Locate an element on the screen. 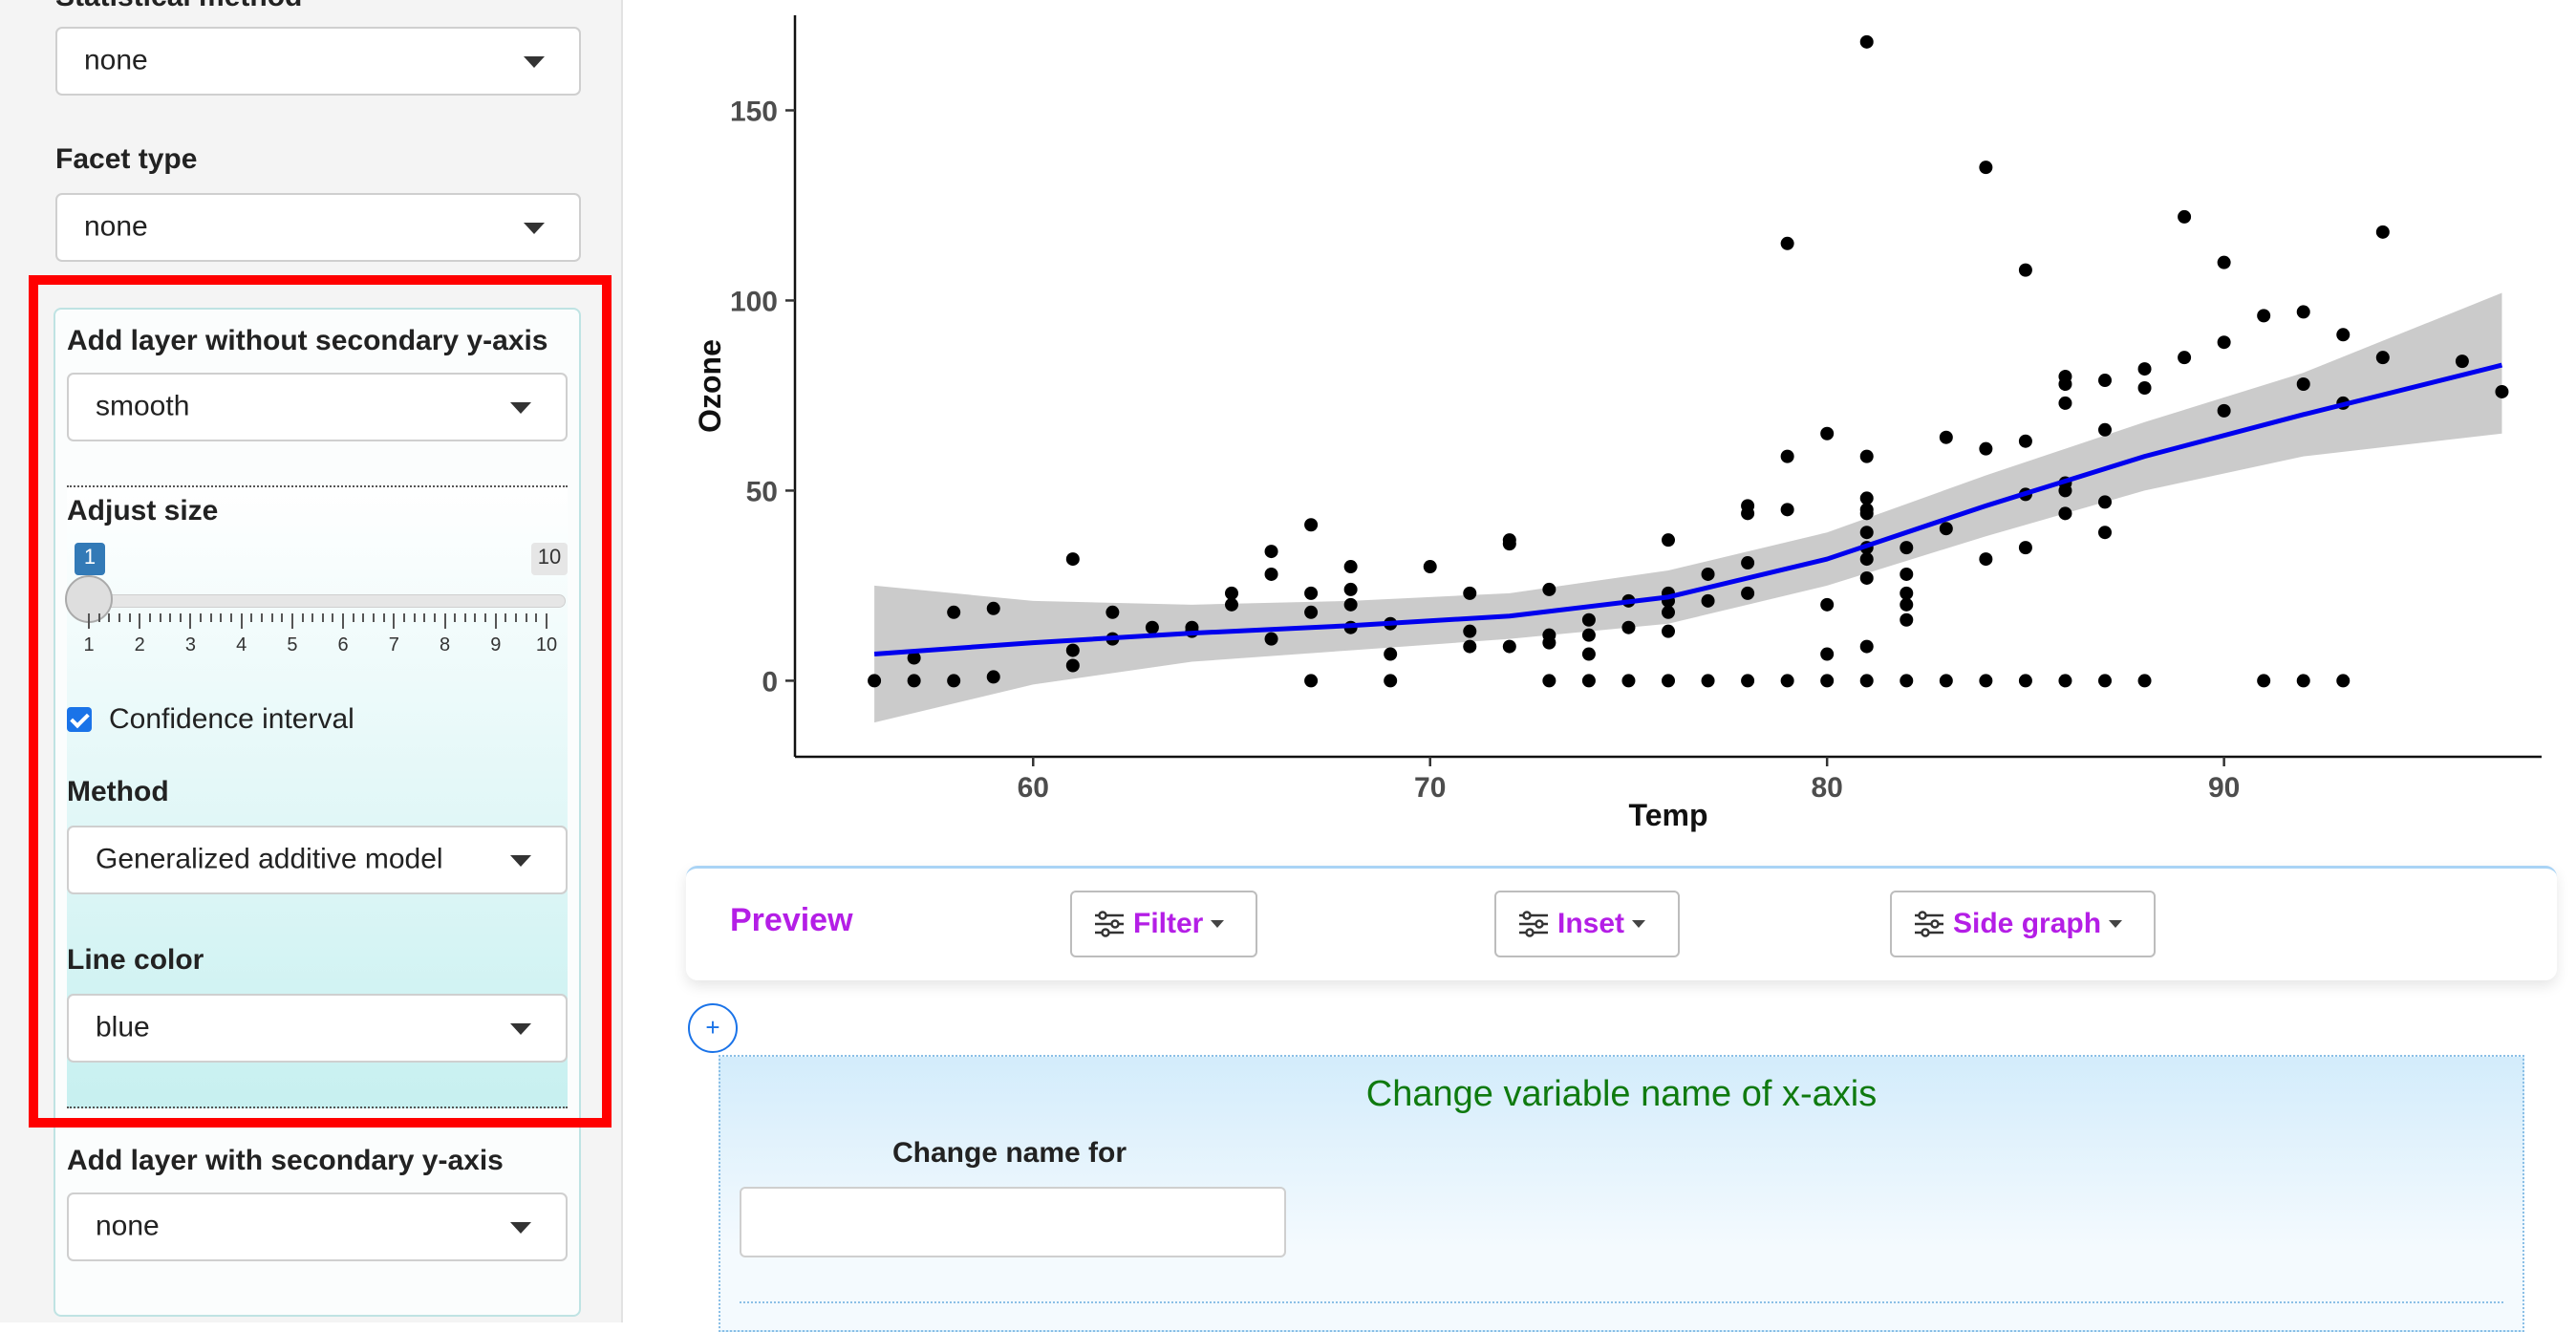 The width and height of the screenshot is (2576, 1332). layer-with-secondary-select: none is located at coordinates (317, 1226).